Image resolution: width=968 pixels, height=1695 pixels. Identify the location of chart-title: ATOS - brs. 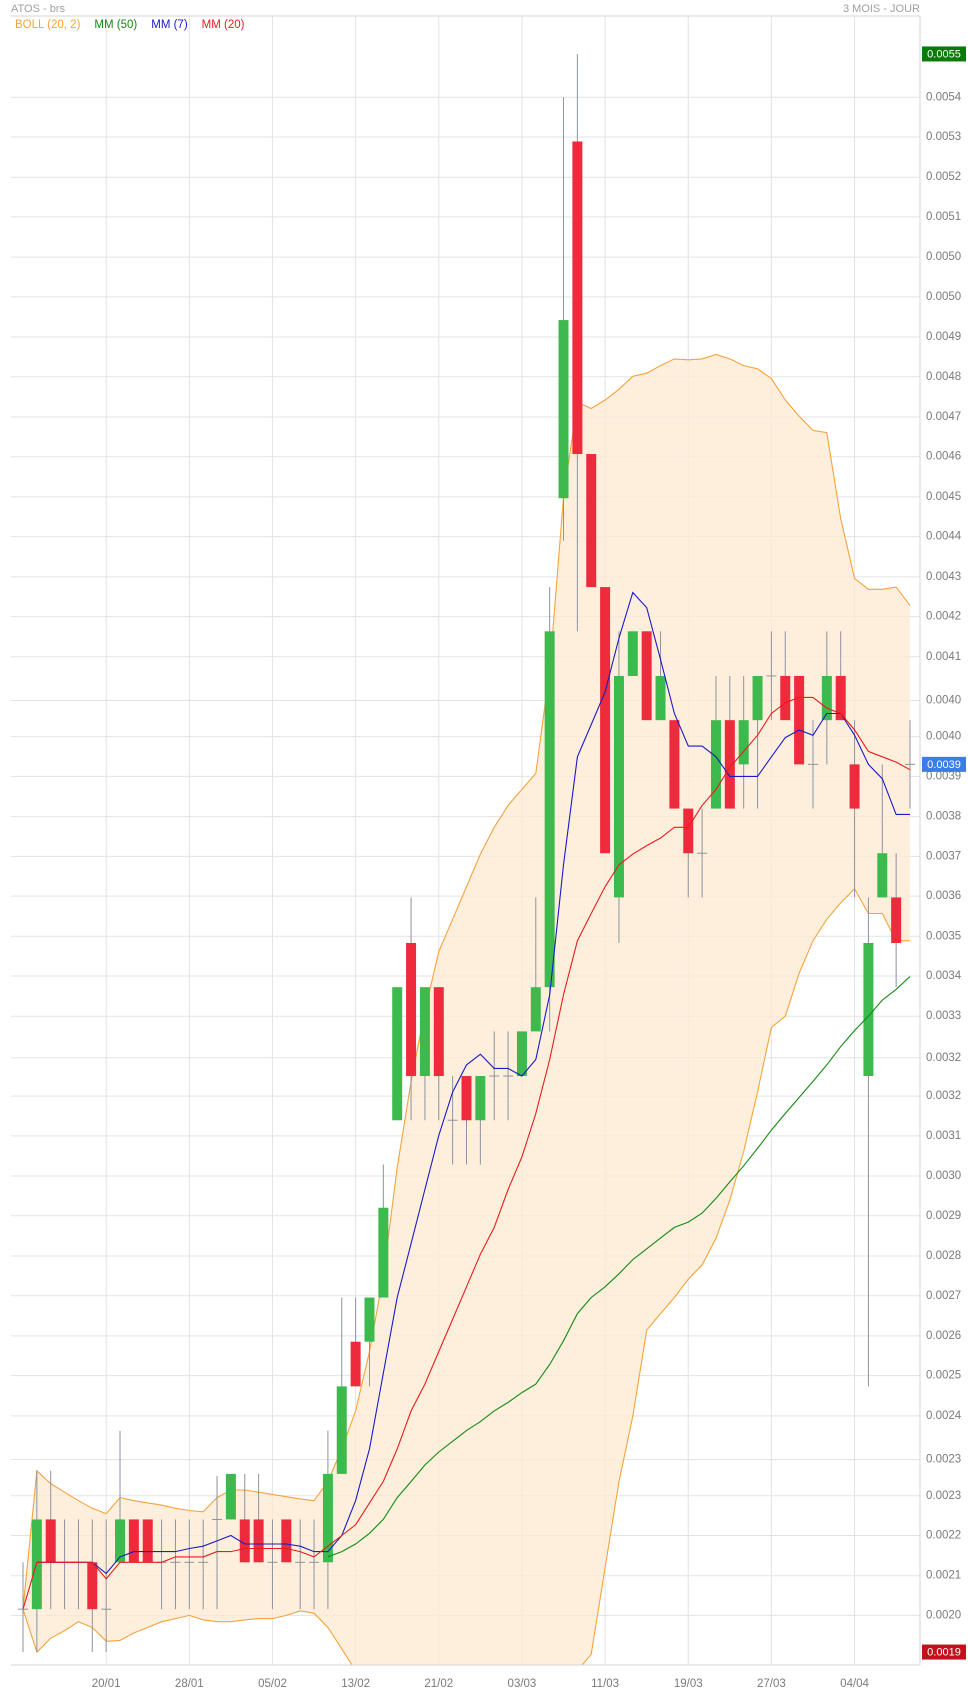
(38, 9).